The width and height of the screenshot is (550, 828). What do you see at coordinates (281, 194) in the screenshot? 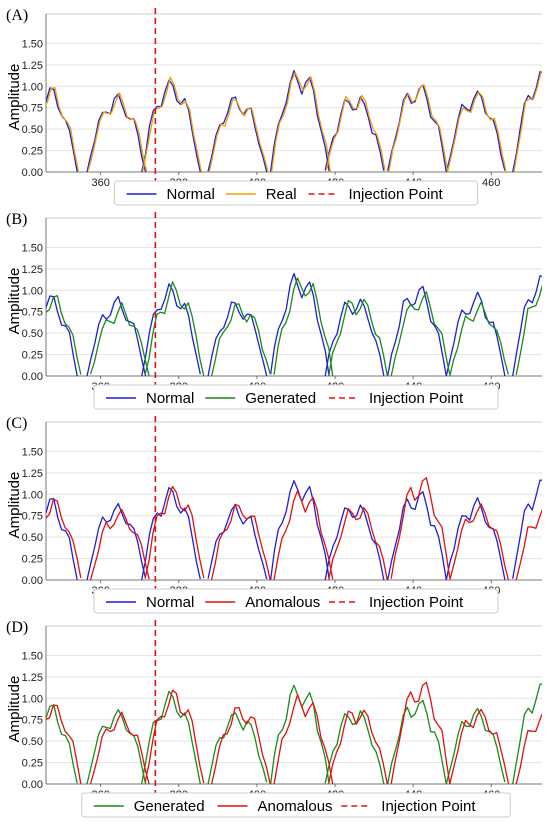
I see `legend-label: Real` at bounding box center [281, 194].